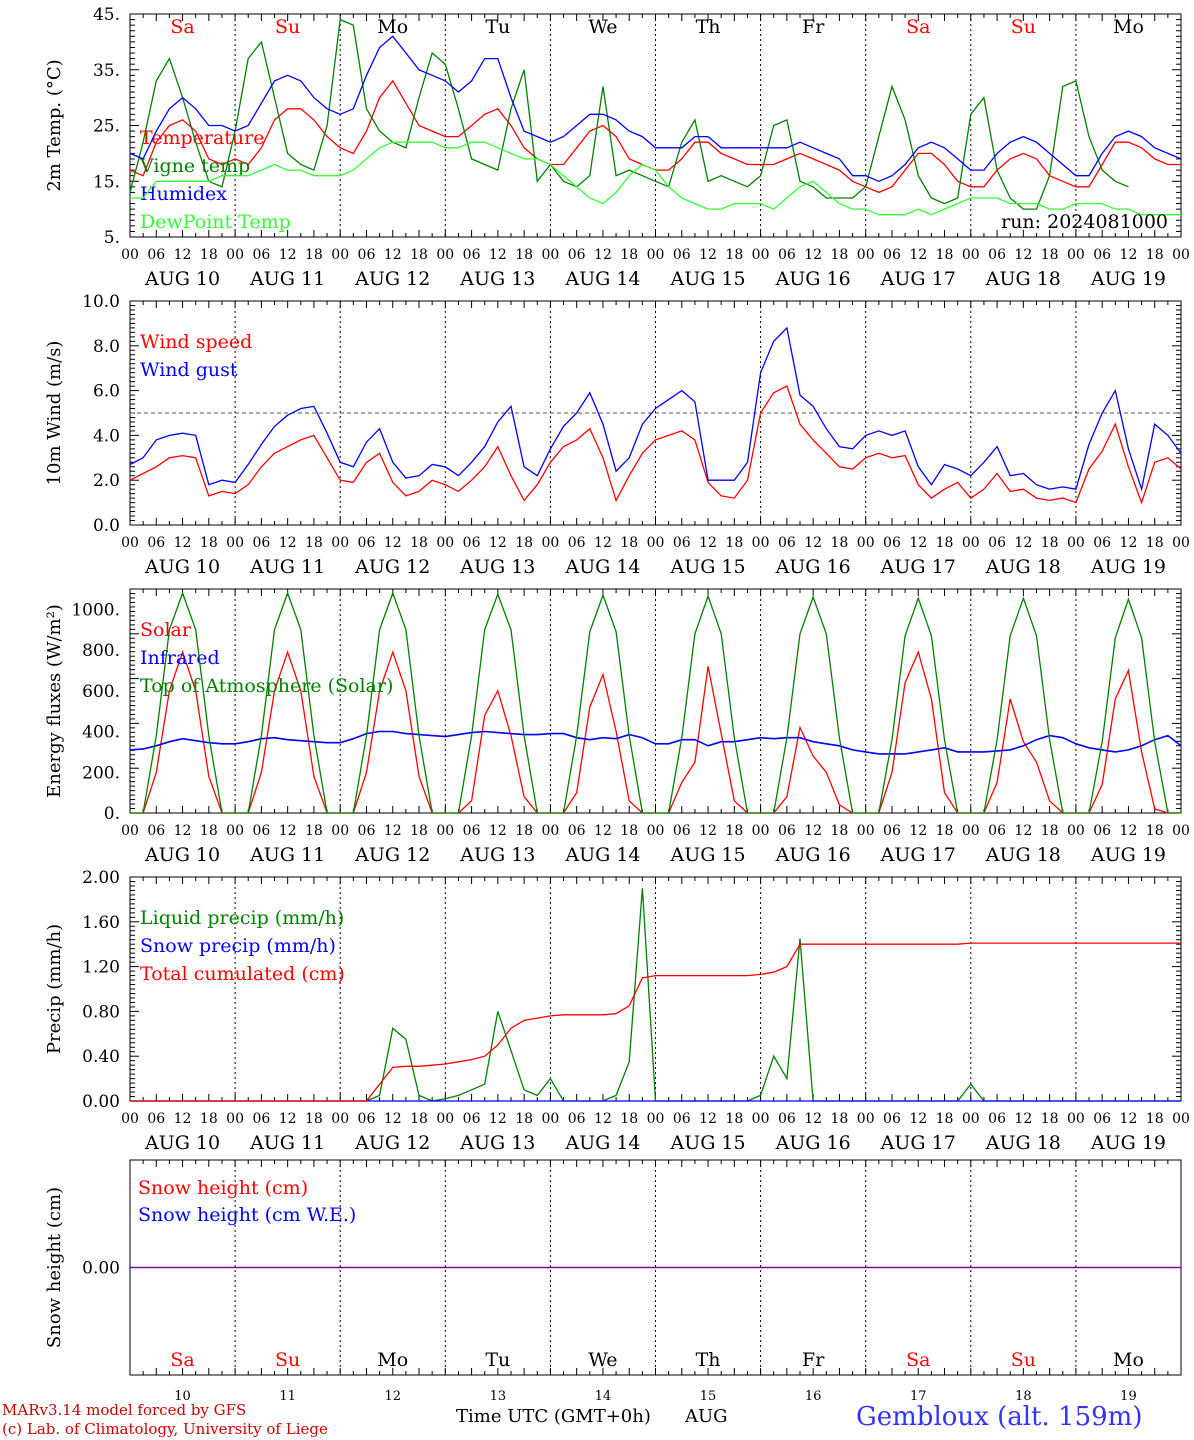  What do you see at coordinates (101, 968) in the screenshot?
I see `y-tick-label: 1.20` at bounding box center [101, 968].